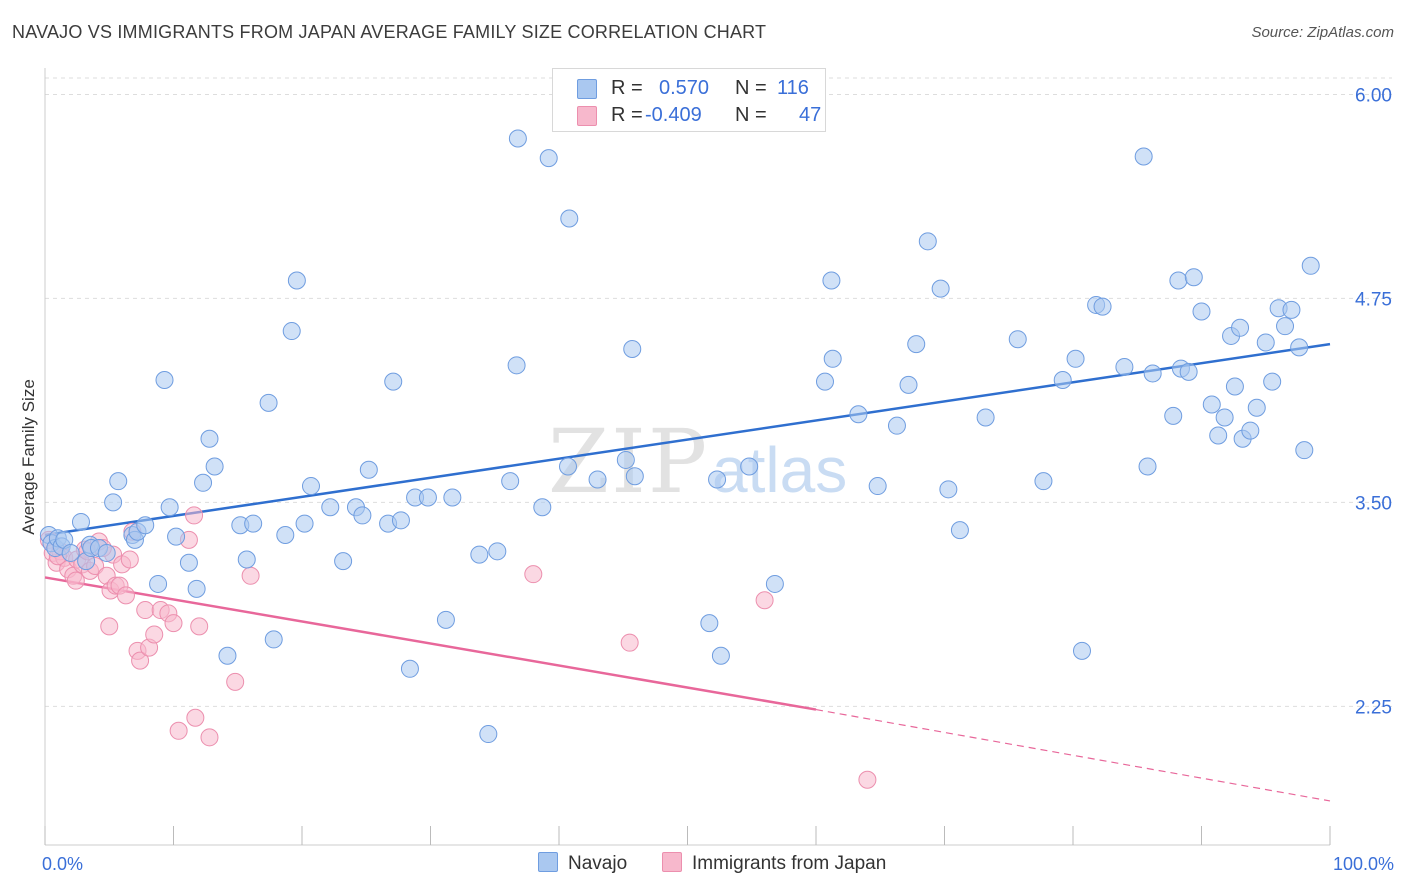 The height and width of the screenshot is (892, 1406). Describe the element at coordinates (793, 88) in the screenshot. I see `n-value: 116` at that location.